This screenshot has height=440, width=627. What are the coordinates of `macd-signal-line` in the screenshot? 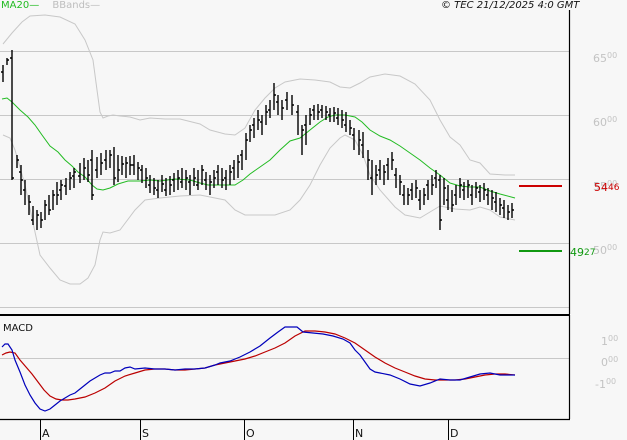 It's located at (258, 365).